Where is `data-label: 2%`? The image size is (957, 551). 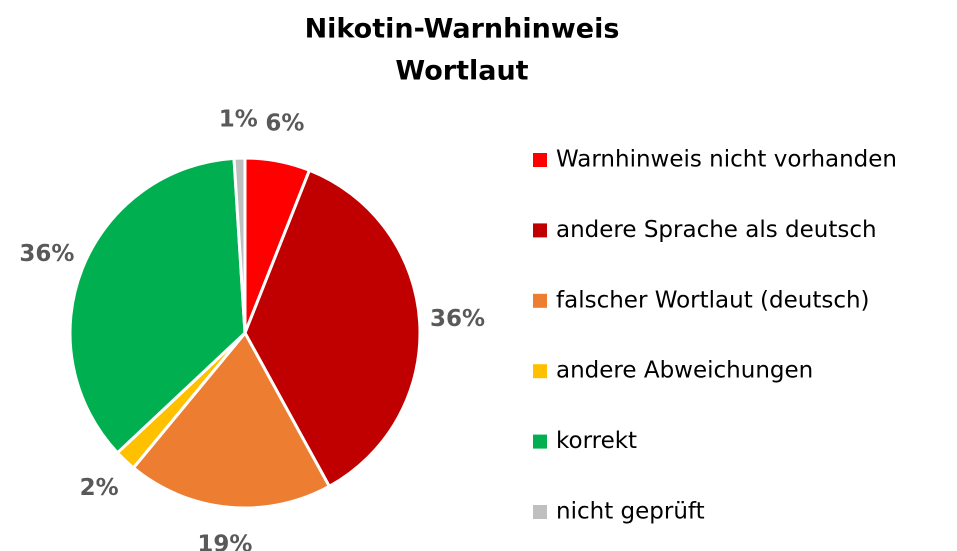
data-label: 2% is located at coordinates (99, 488).